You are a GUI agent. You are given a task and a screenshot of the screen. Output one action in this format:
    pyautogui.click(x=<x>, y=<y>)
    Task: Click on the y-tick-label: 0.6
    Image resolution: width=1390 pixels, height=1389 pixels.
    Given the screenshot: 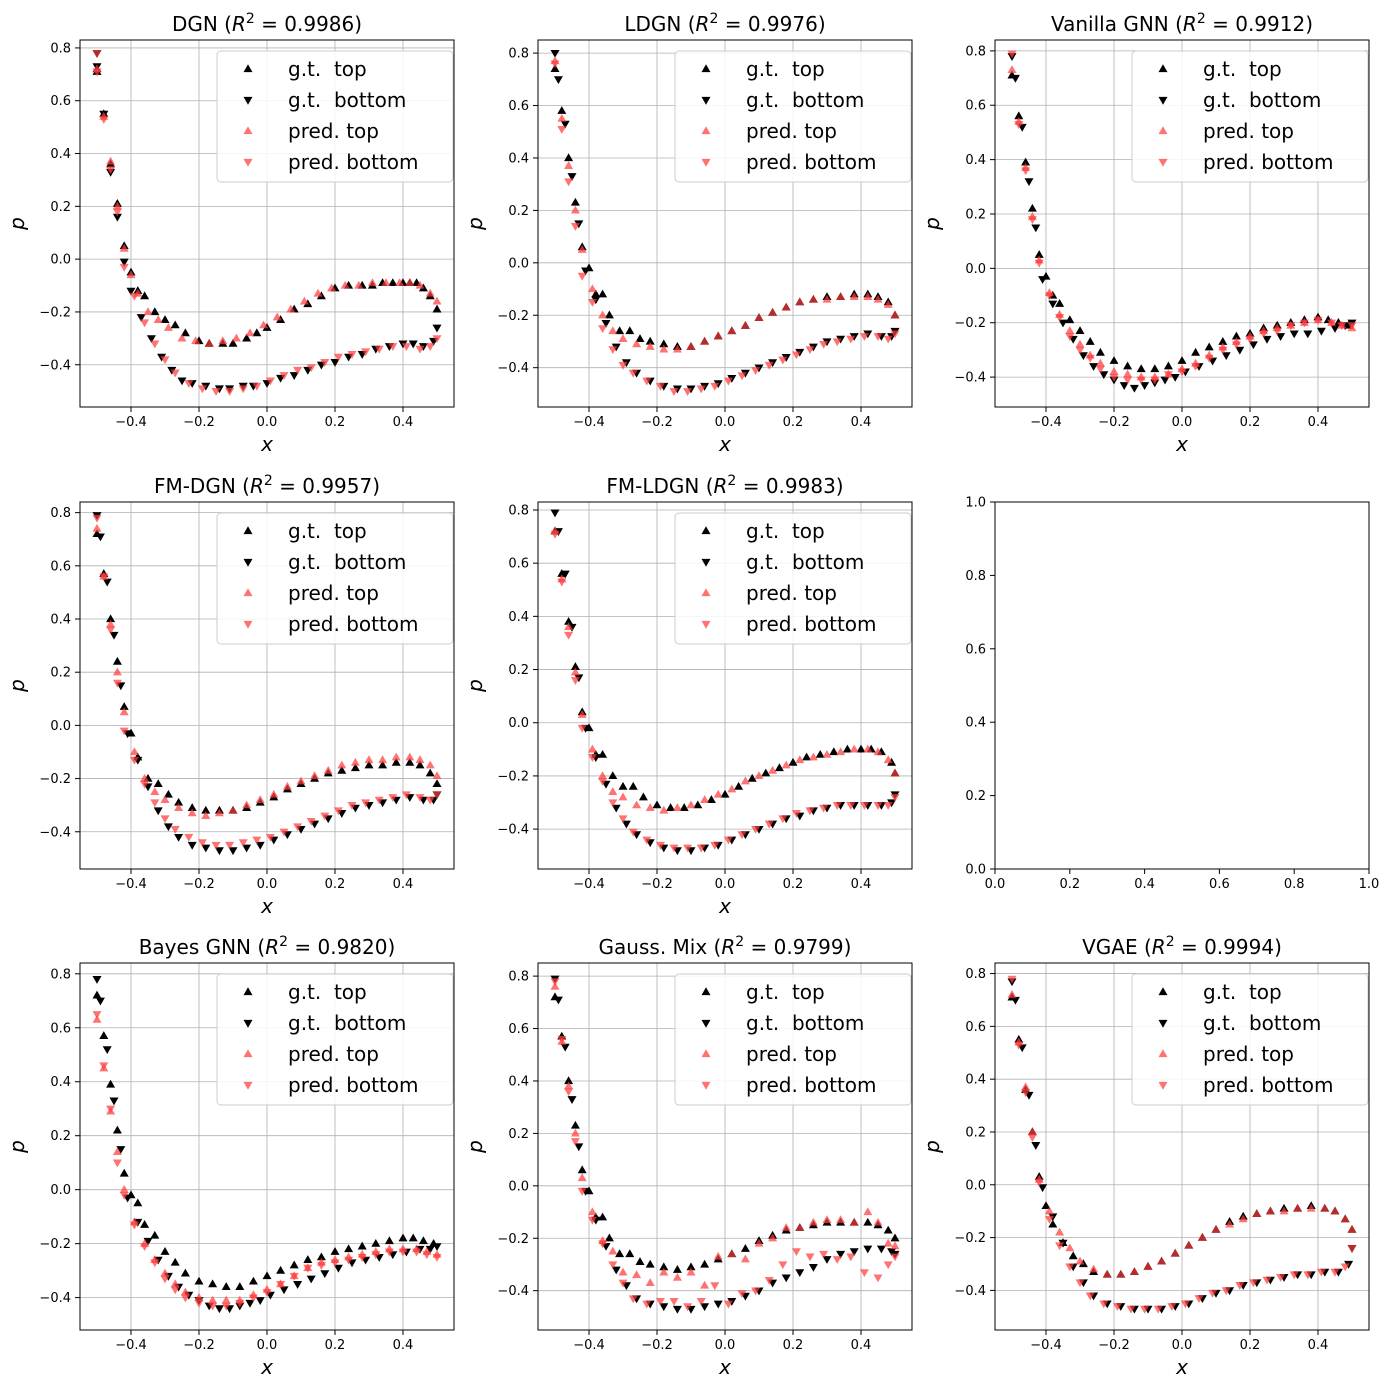 What is the action you would take?
    pyautogui.click(x=518, y=106)
    